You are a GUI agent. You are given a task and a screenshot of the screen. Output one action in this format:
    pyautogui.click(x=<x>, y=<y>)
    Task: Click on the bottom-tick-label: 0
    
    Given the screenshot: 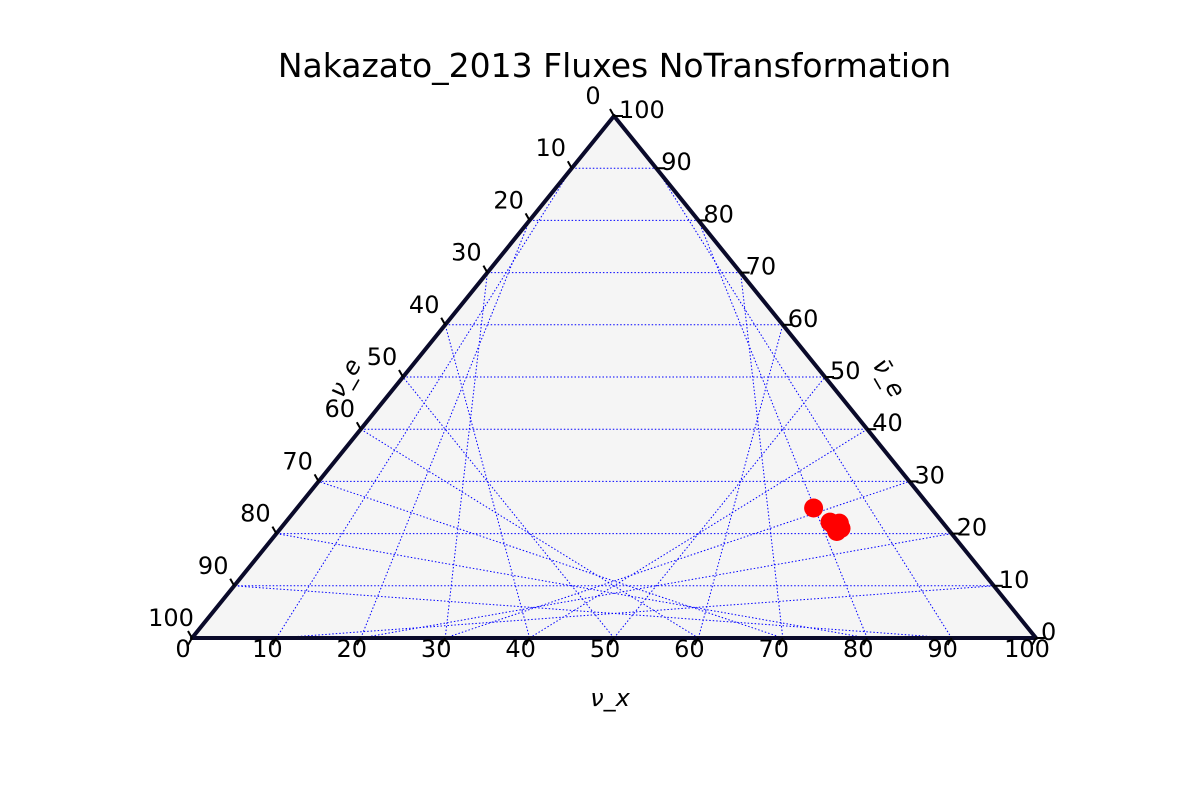 What is the action you would take?
    pyautogui.click(x=182, y=649)
    